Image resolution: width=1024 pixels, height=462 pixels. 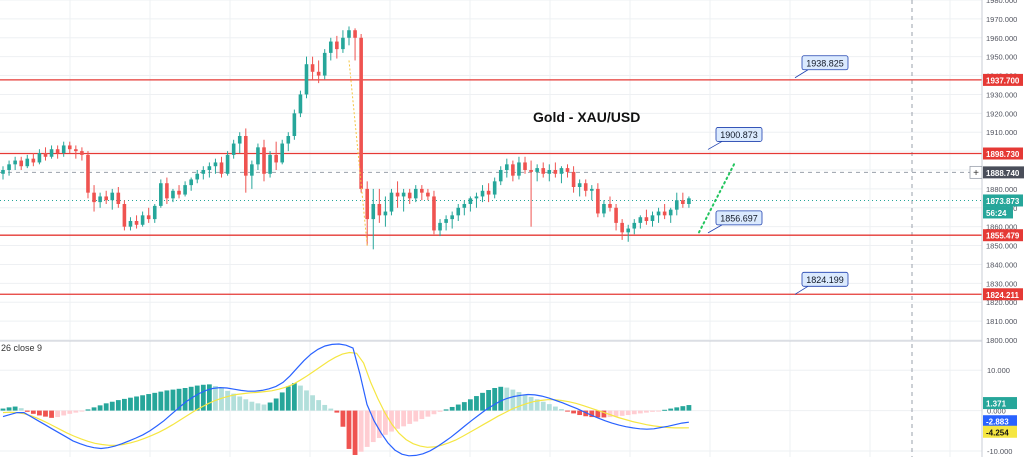 What do you see at coordinates (976, 172) in the screenshot?
I see `crosshair-plus-button` at bounding box center [976, 172].